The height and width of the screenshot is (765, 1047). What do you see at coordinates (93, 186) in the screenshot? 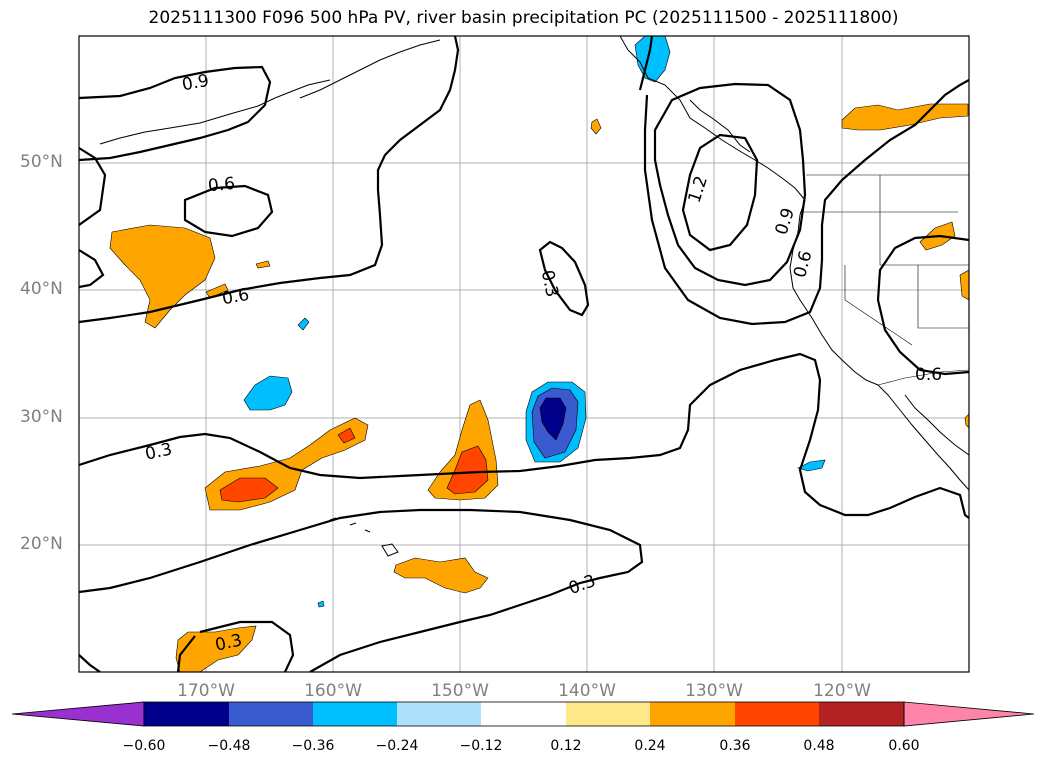
I see `pv-contour-0.6-west` at bounding box center [93, 186].